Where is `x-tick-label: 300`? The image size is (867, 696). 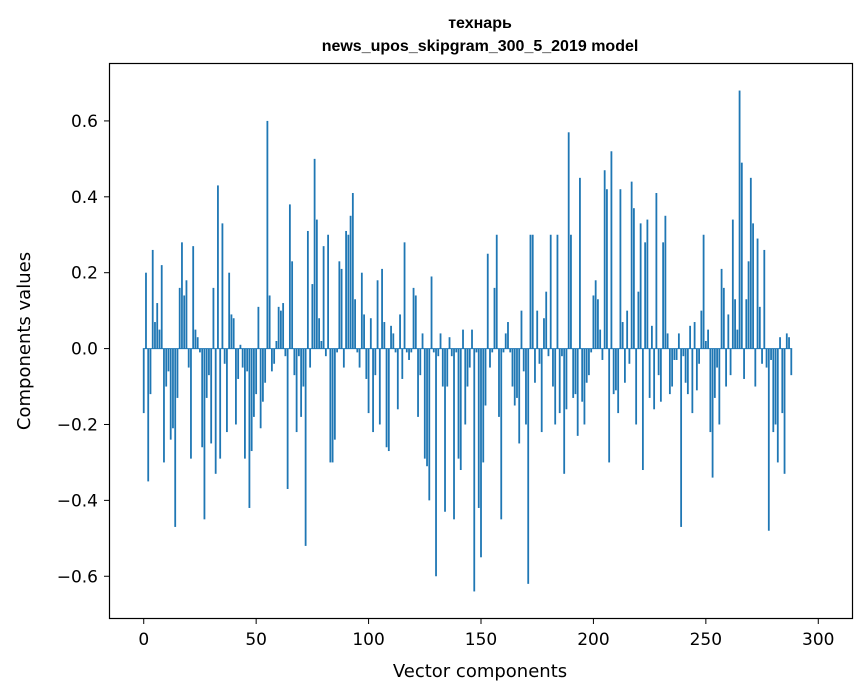
x-tick-label: 300 is located at coordinates (818, 640).